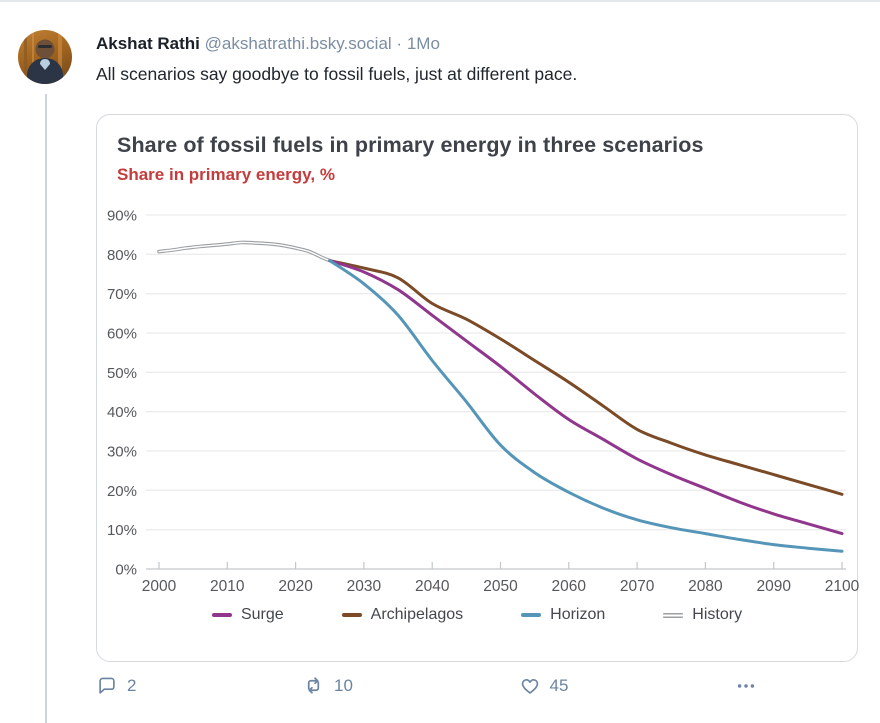  Describe the element at coordinates (842, 586) in the screenshot. I see `x-axis-label: 2100` at that location.